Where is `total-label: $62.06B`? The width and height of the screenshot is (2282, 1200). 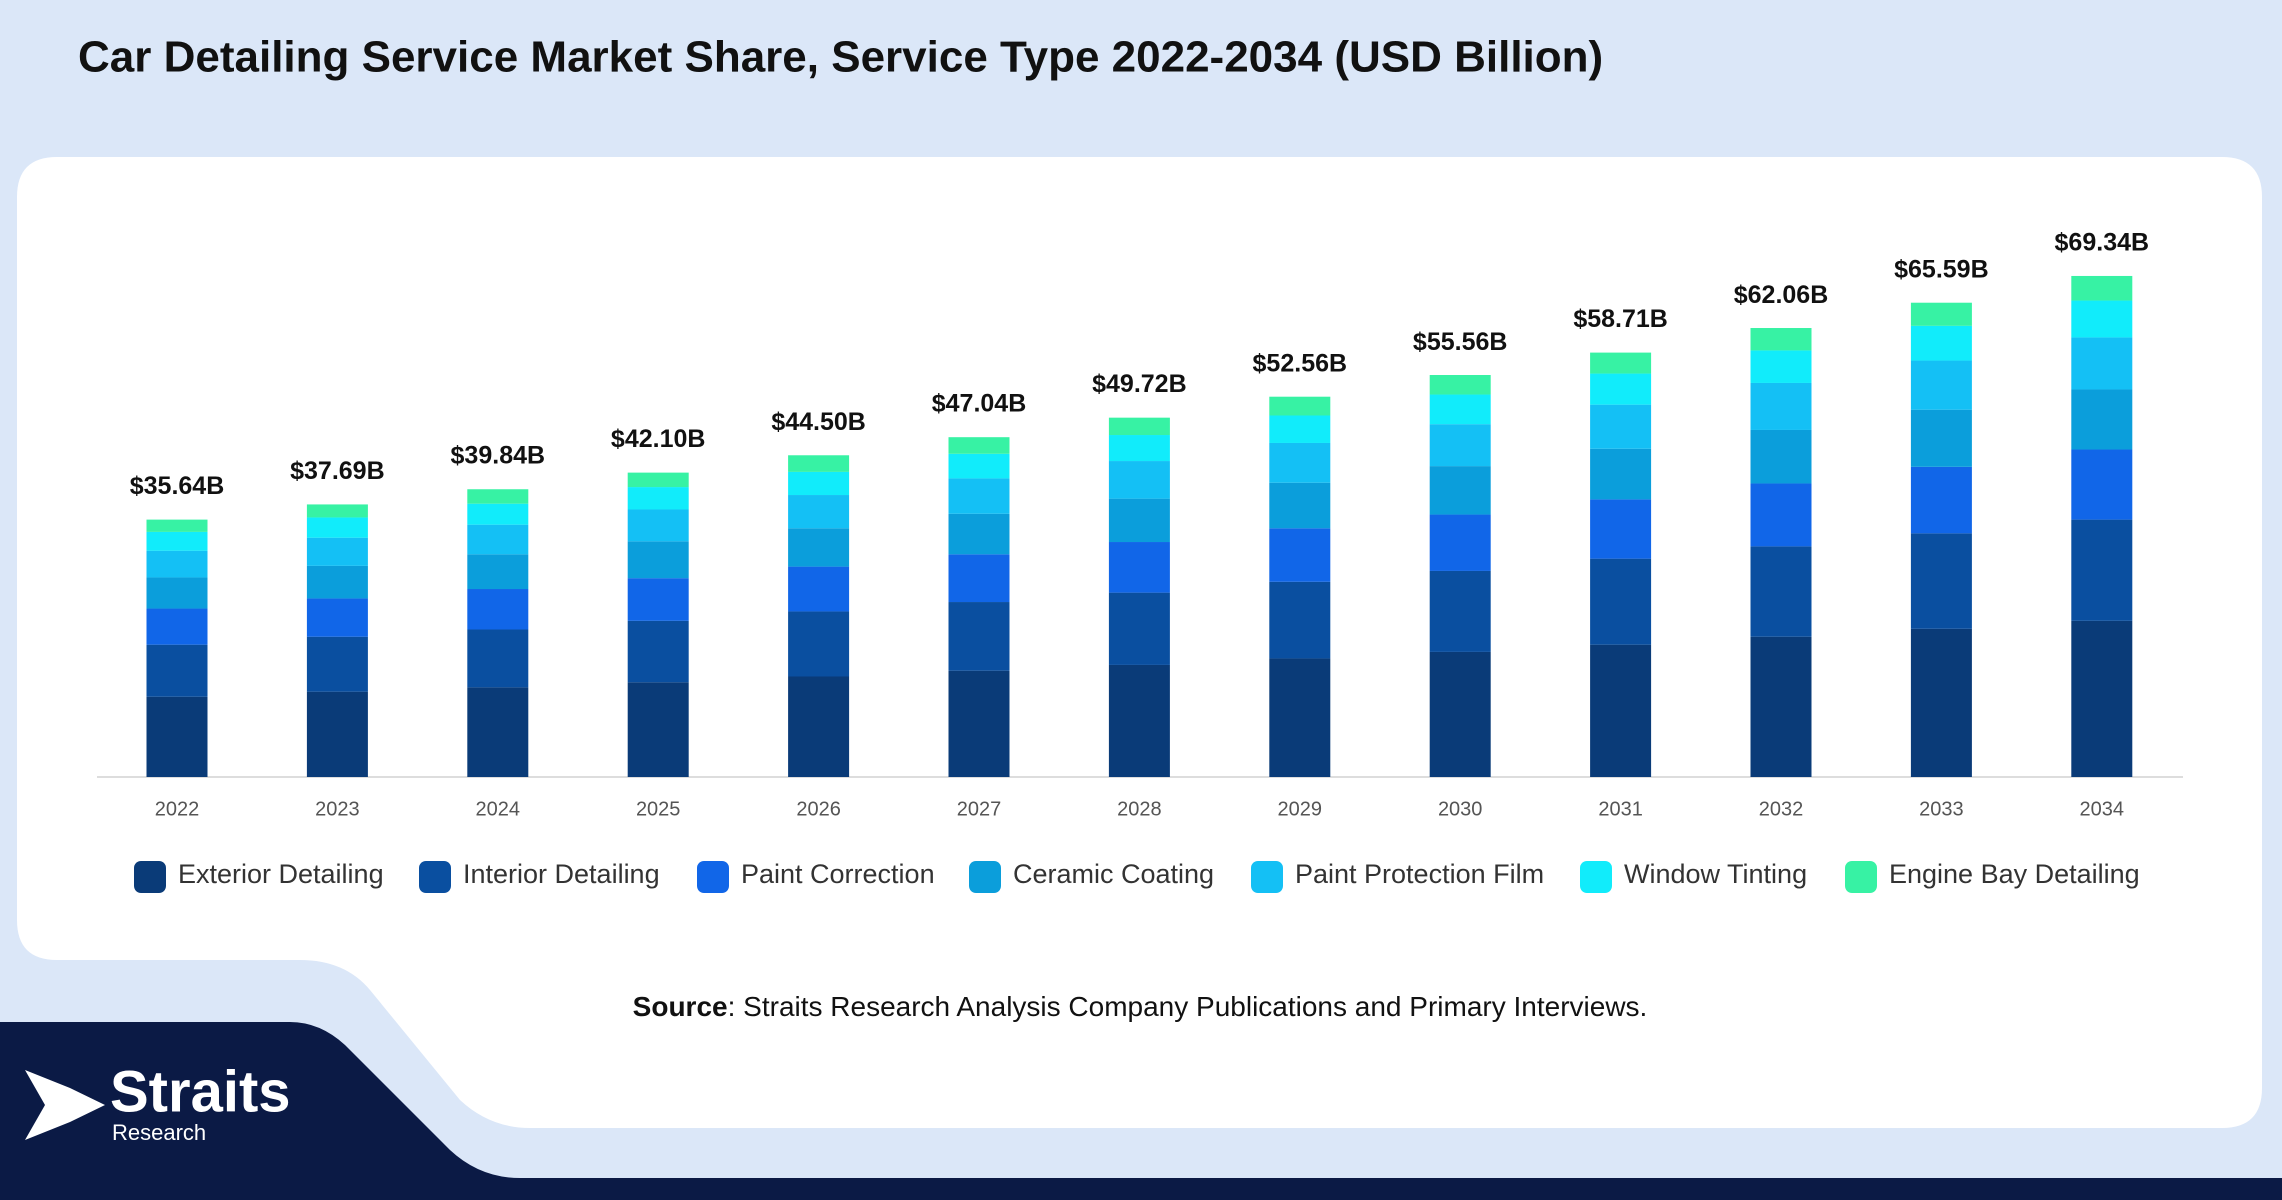 total-label: $62.06B is located at coordinates (1781, 295).